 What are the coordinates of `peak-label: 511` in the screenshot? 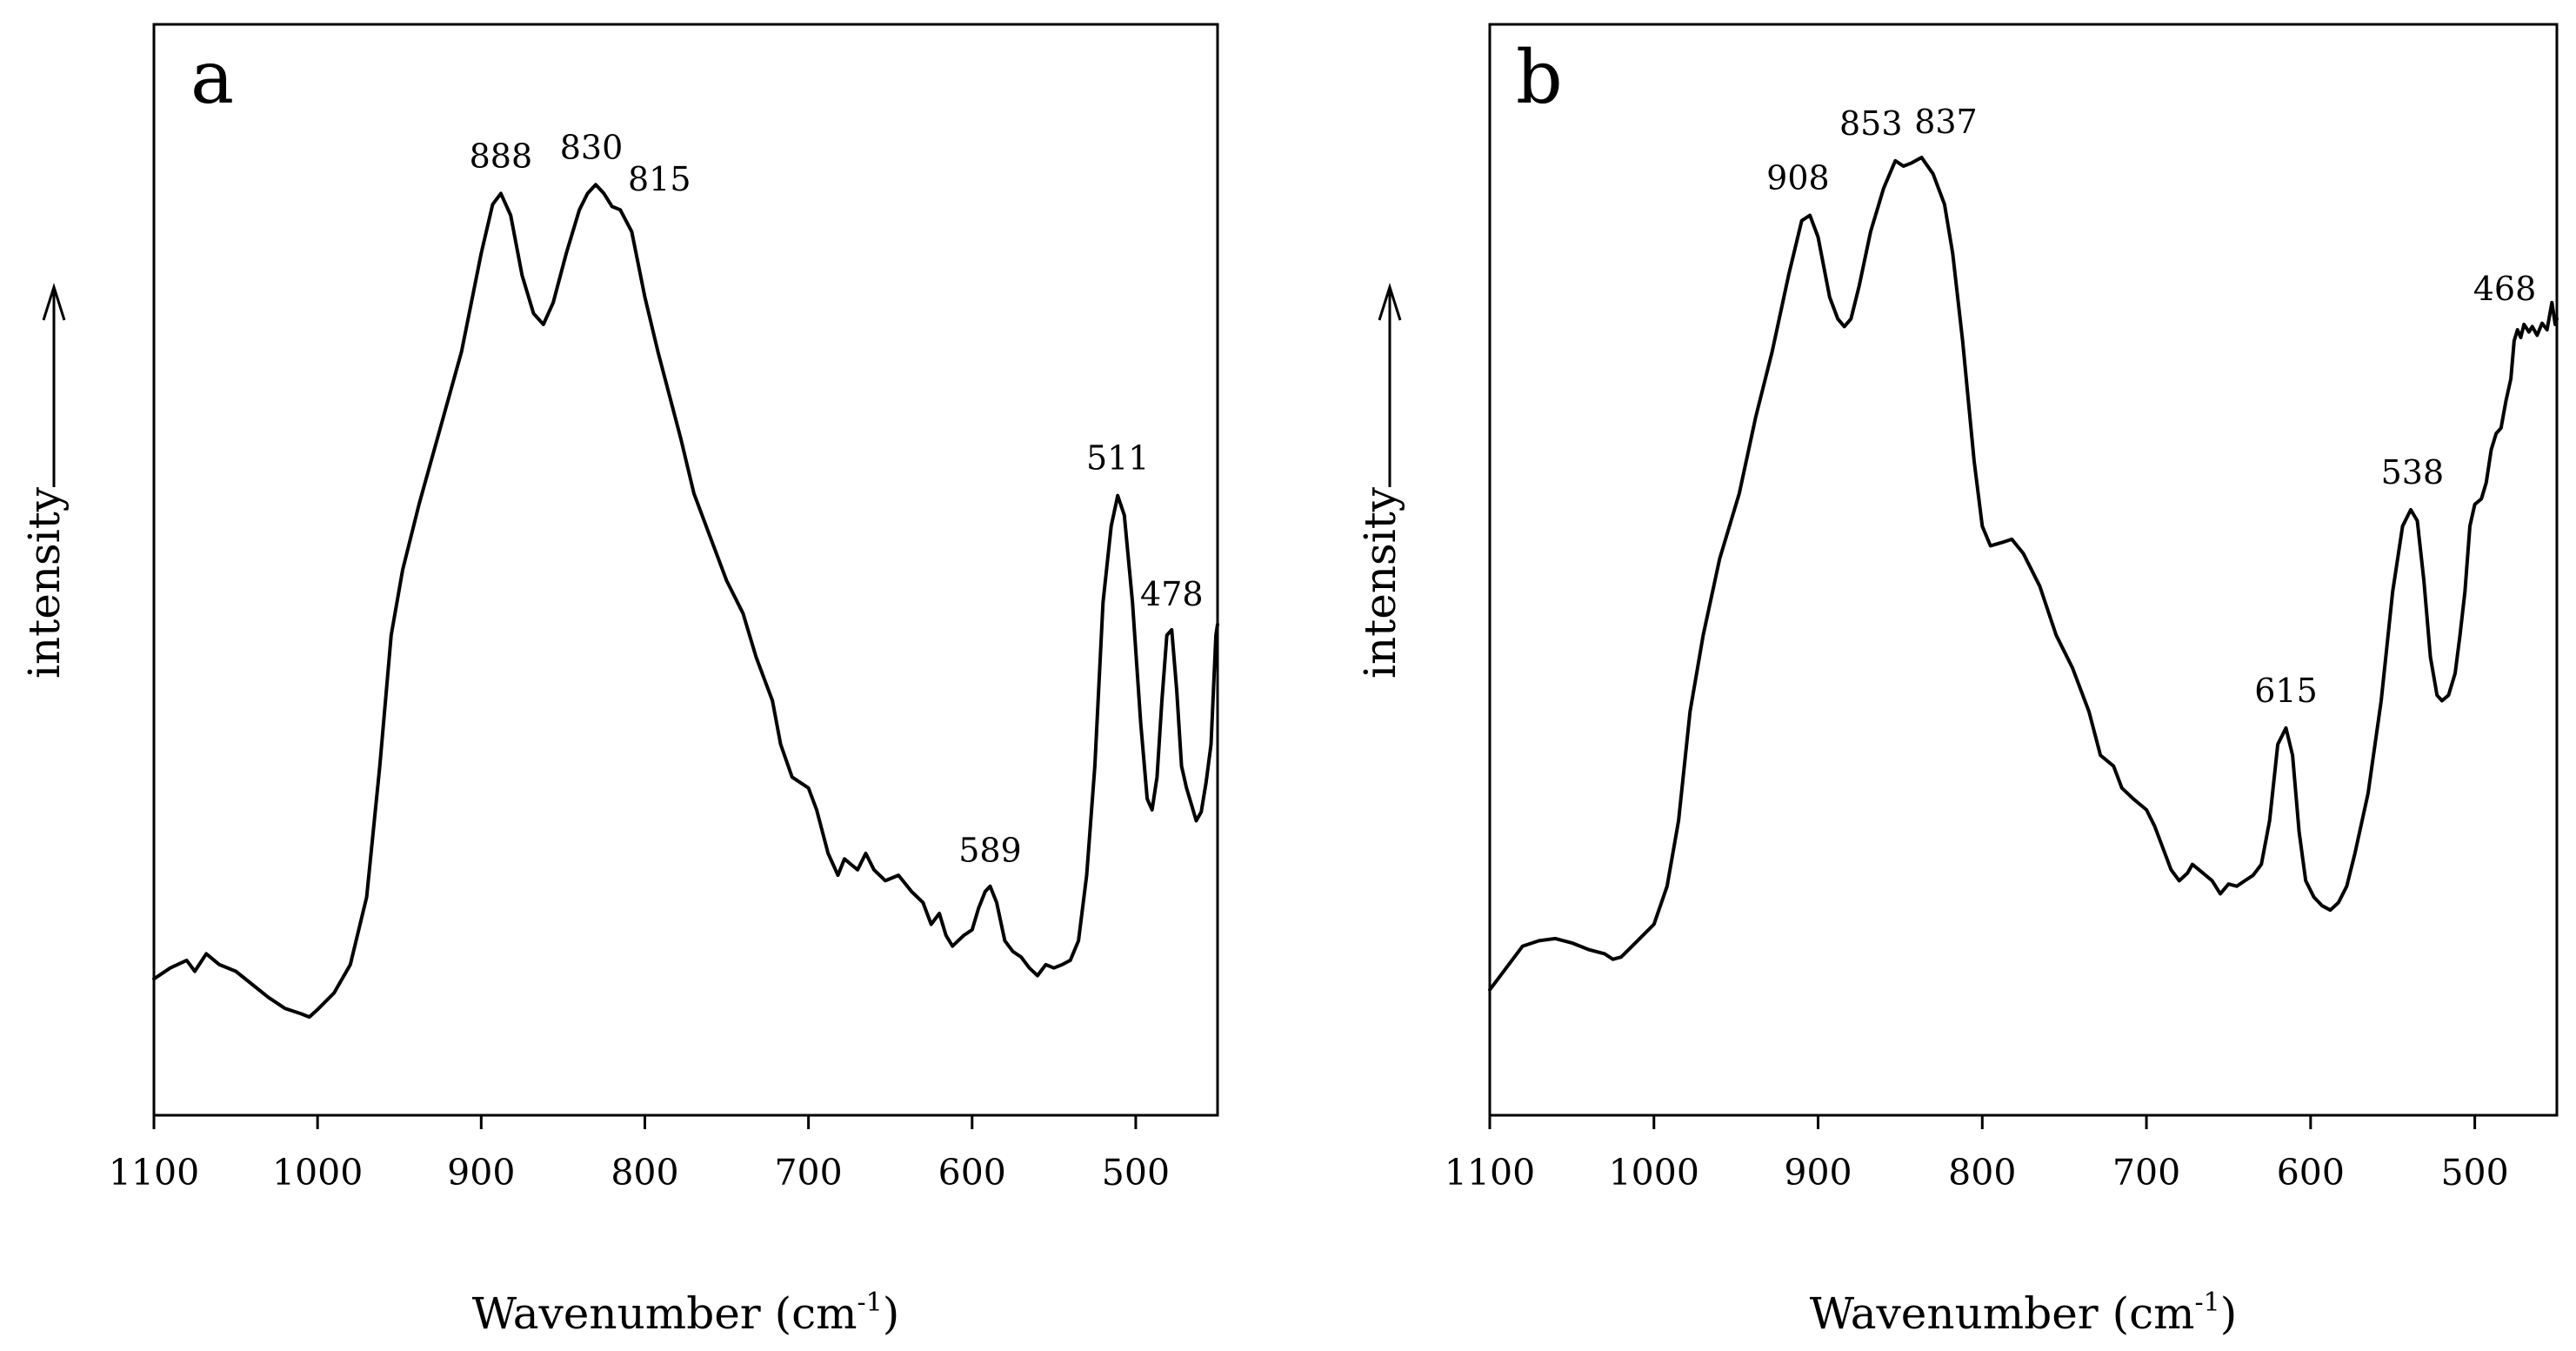 It's located at (1118, 458).